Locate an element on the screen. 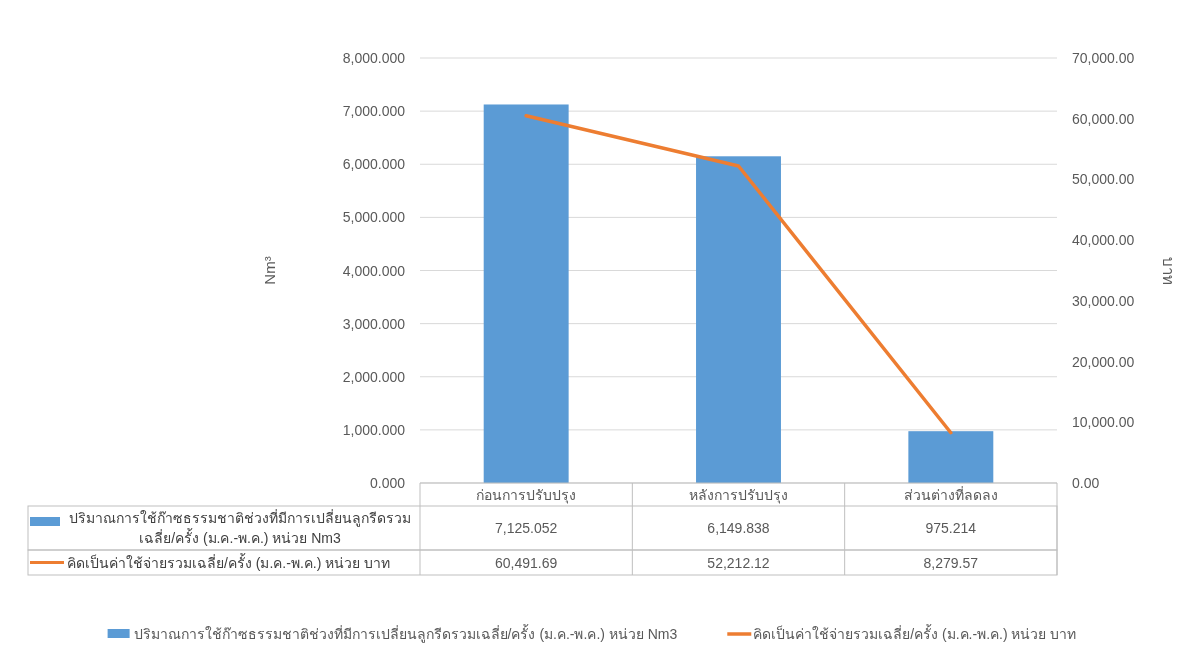 This screenshot has width=1184, height=649. y-axis-title: Nm³ is located at coordinates (269, 270).